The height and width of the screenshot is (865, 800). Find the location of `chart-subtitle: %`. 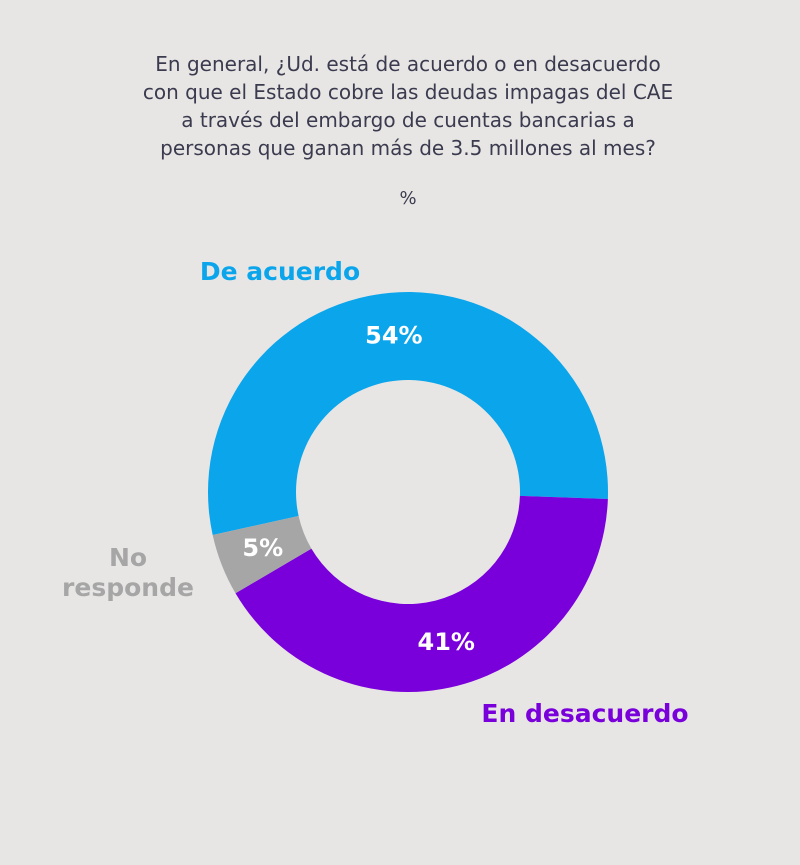

chart-subtitle: % is located at coordinates (408, 198).